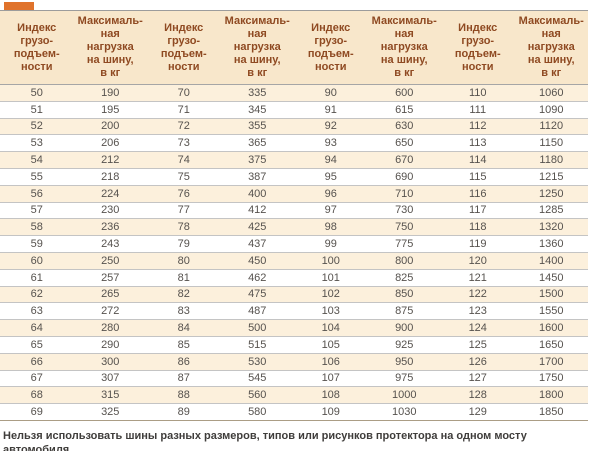 Image resolution: width=600 pixels, height=451 pixels. Describe the element at coordinates (37, 278) in the screenshot. I see `table-cell: 61` at that location.